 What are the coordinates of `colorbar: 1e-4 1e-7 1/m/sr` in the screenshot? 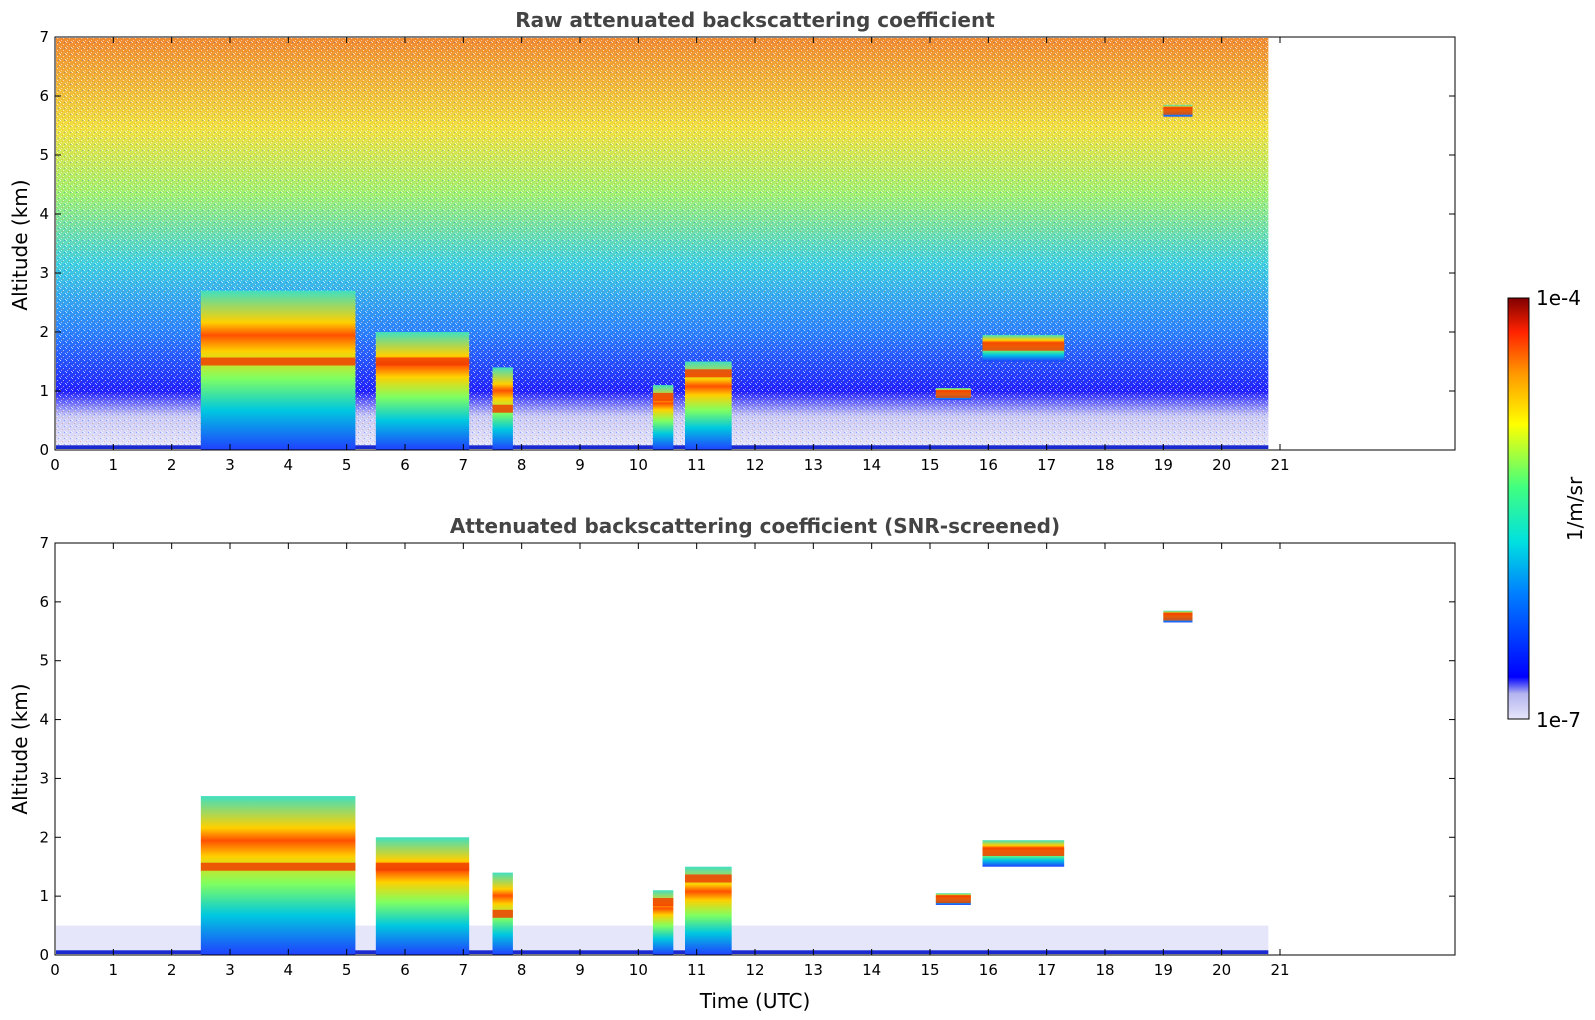 It's located at (1547, 509).